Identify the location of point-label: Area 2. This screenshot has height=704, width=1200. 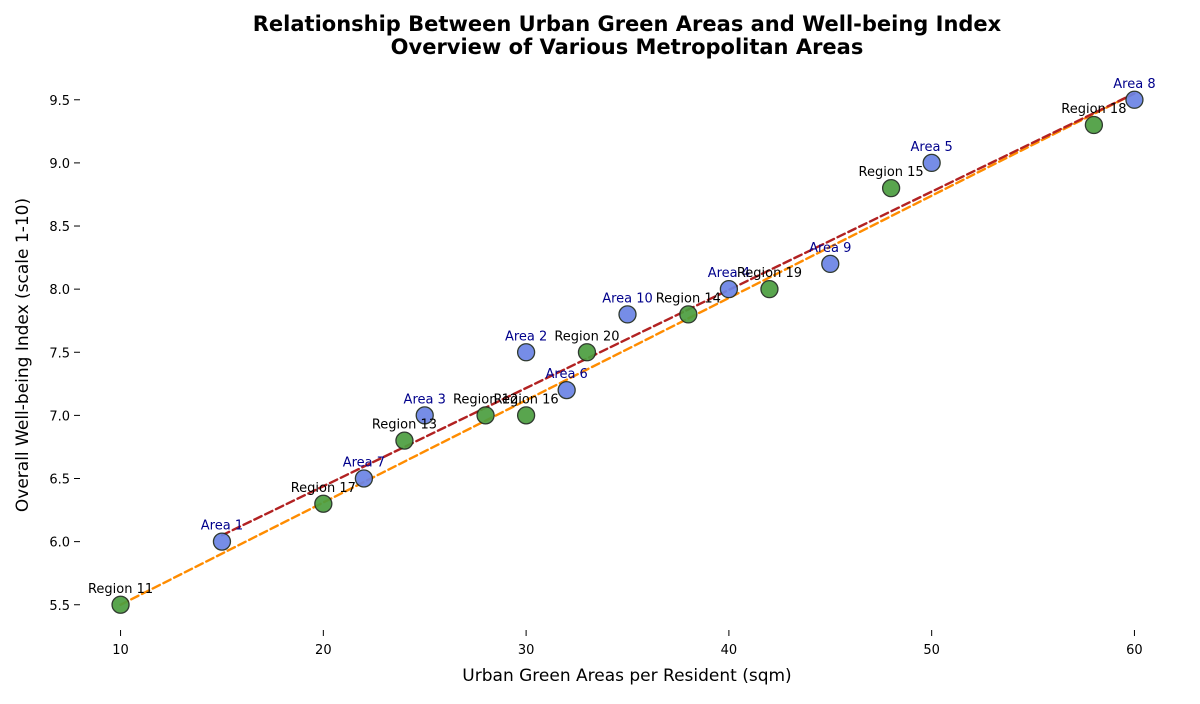
(526, 336).